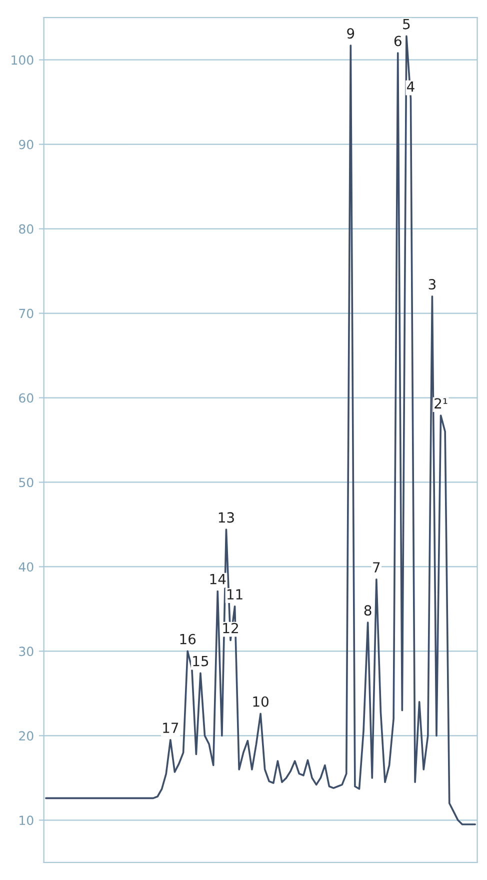 Image resolution: width=487 pixels, height=880 pixels. I want to click on annotation: 3, so click(432, 284).